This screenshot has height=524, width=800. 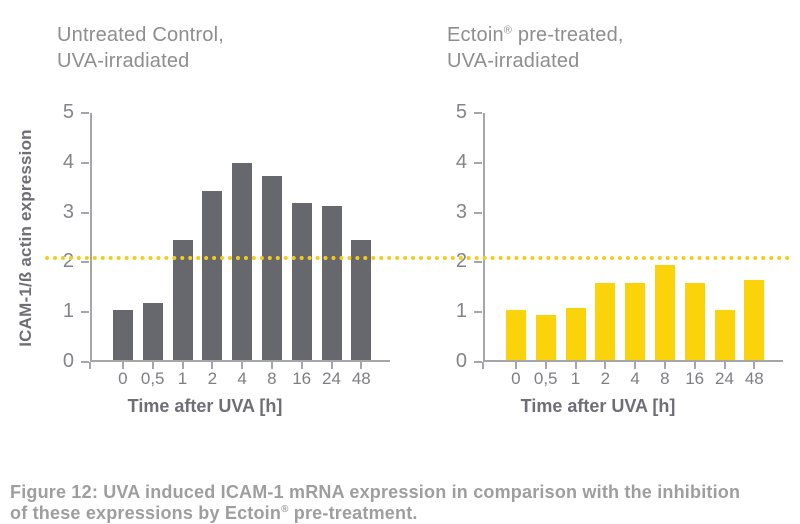 What do you see at coordinates (141, 48) in the screenshot?
I see `chart-title: Untreated Control, UVA-irradiated` at bounding box center [141, 48].